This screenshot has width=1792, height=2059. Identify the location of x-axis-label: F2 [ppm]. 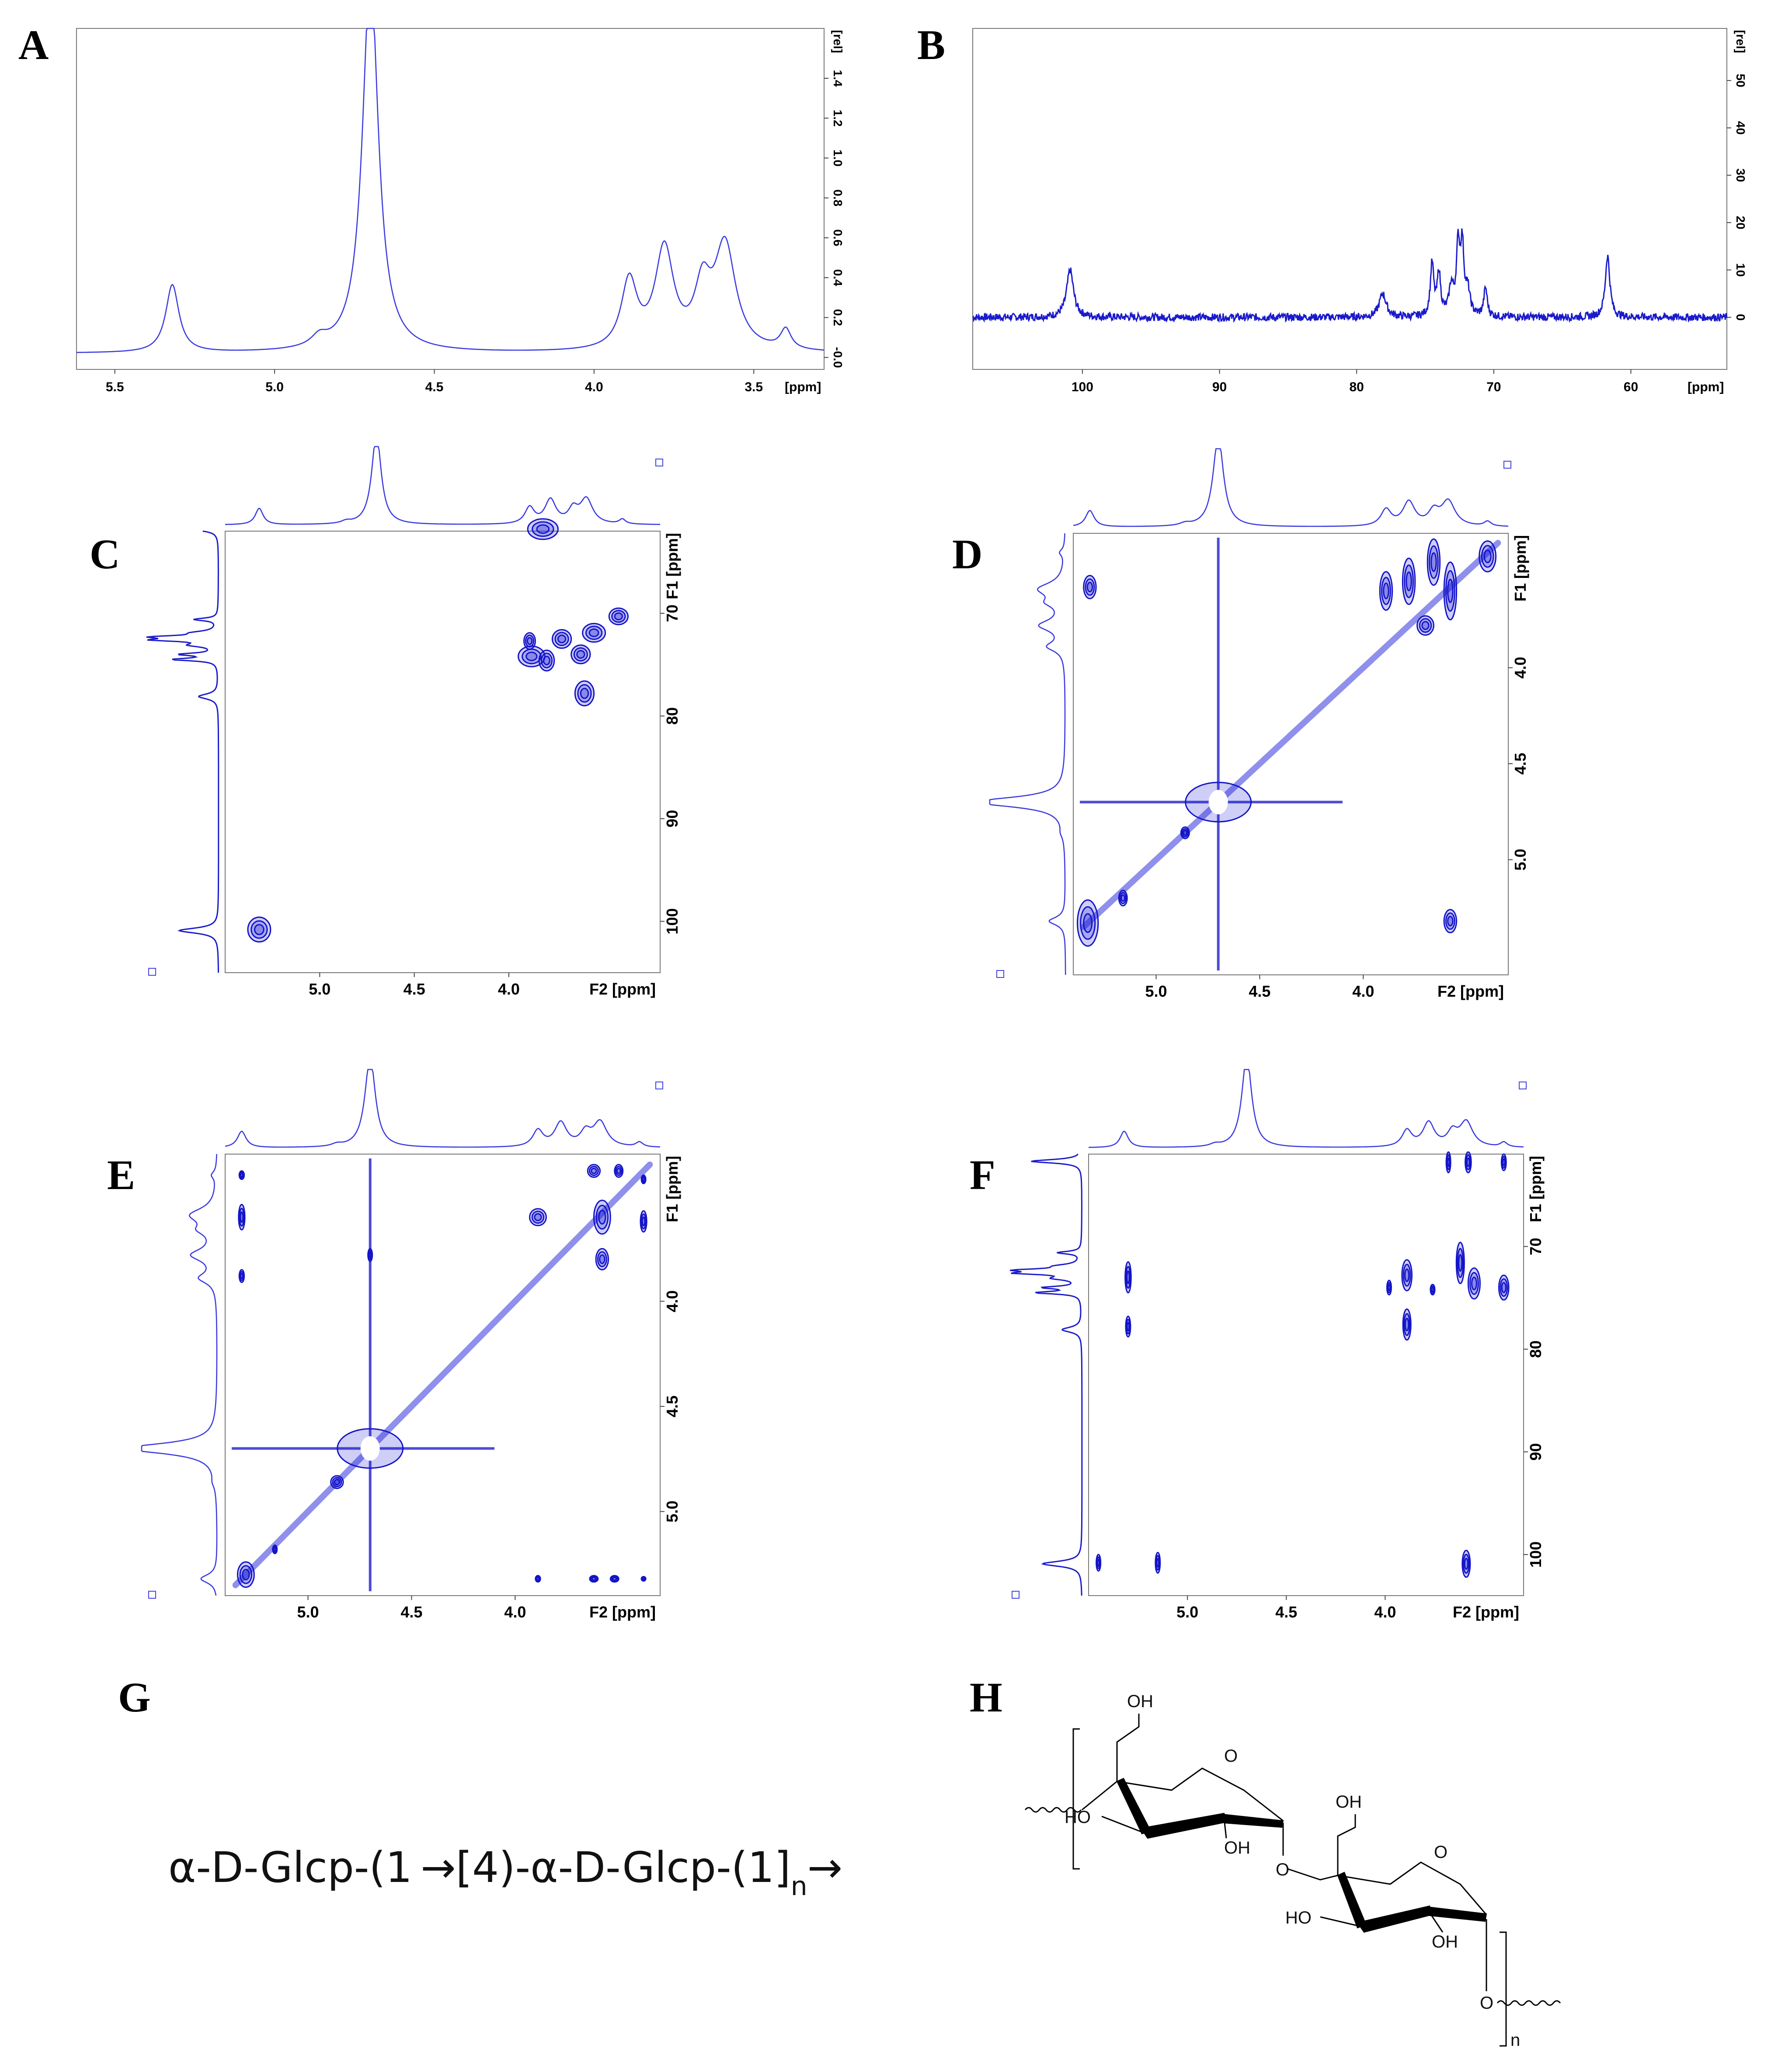
(622, 989).